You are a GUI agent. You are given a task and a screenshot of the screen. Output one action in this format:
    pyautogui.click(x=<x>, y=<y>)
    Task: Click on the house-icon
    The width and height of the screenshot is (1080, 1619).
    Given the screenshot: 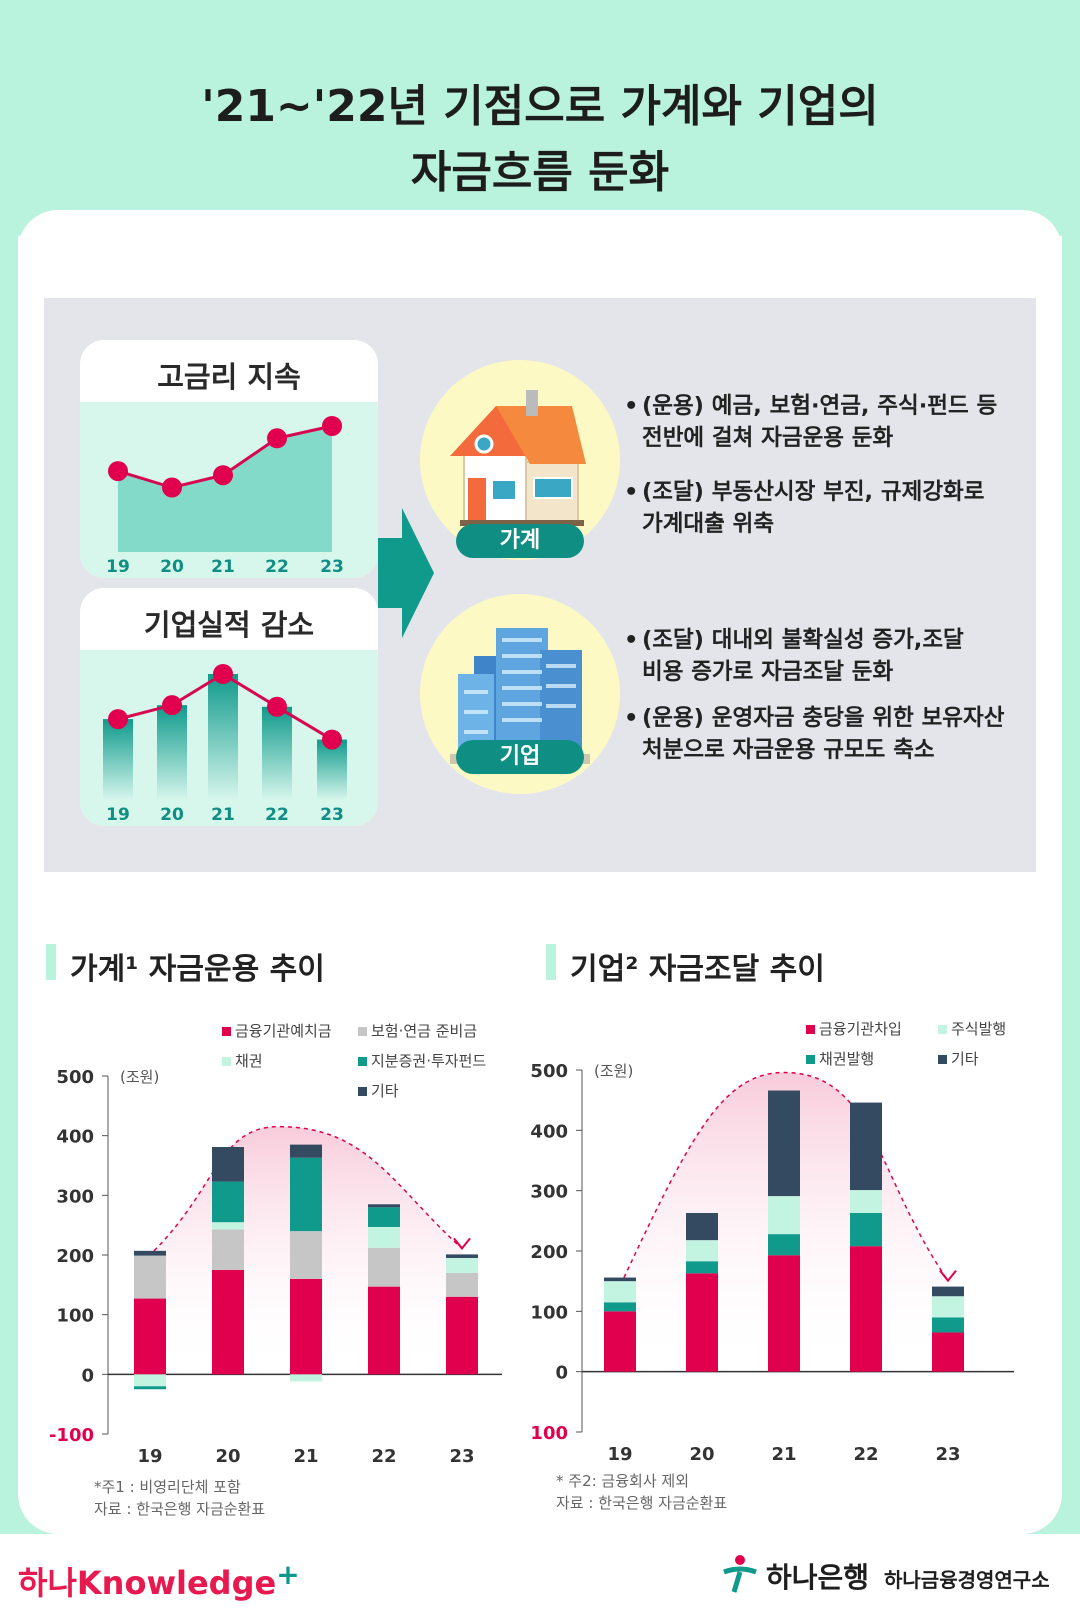 What is the action you would take?
    pyautogui.click(x=518, y=458)
    